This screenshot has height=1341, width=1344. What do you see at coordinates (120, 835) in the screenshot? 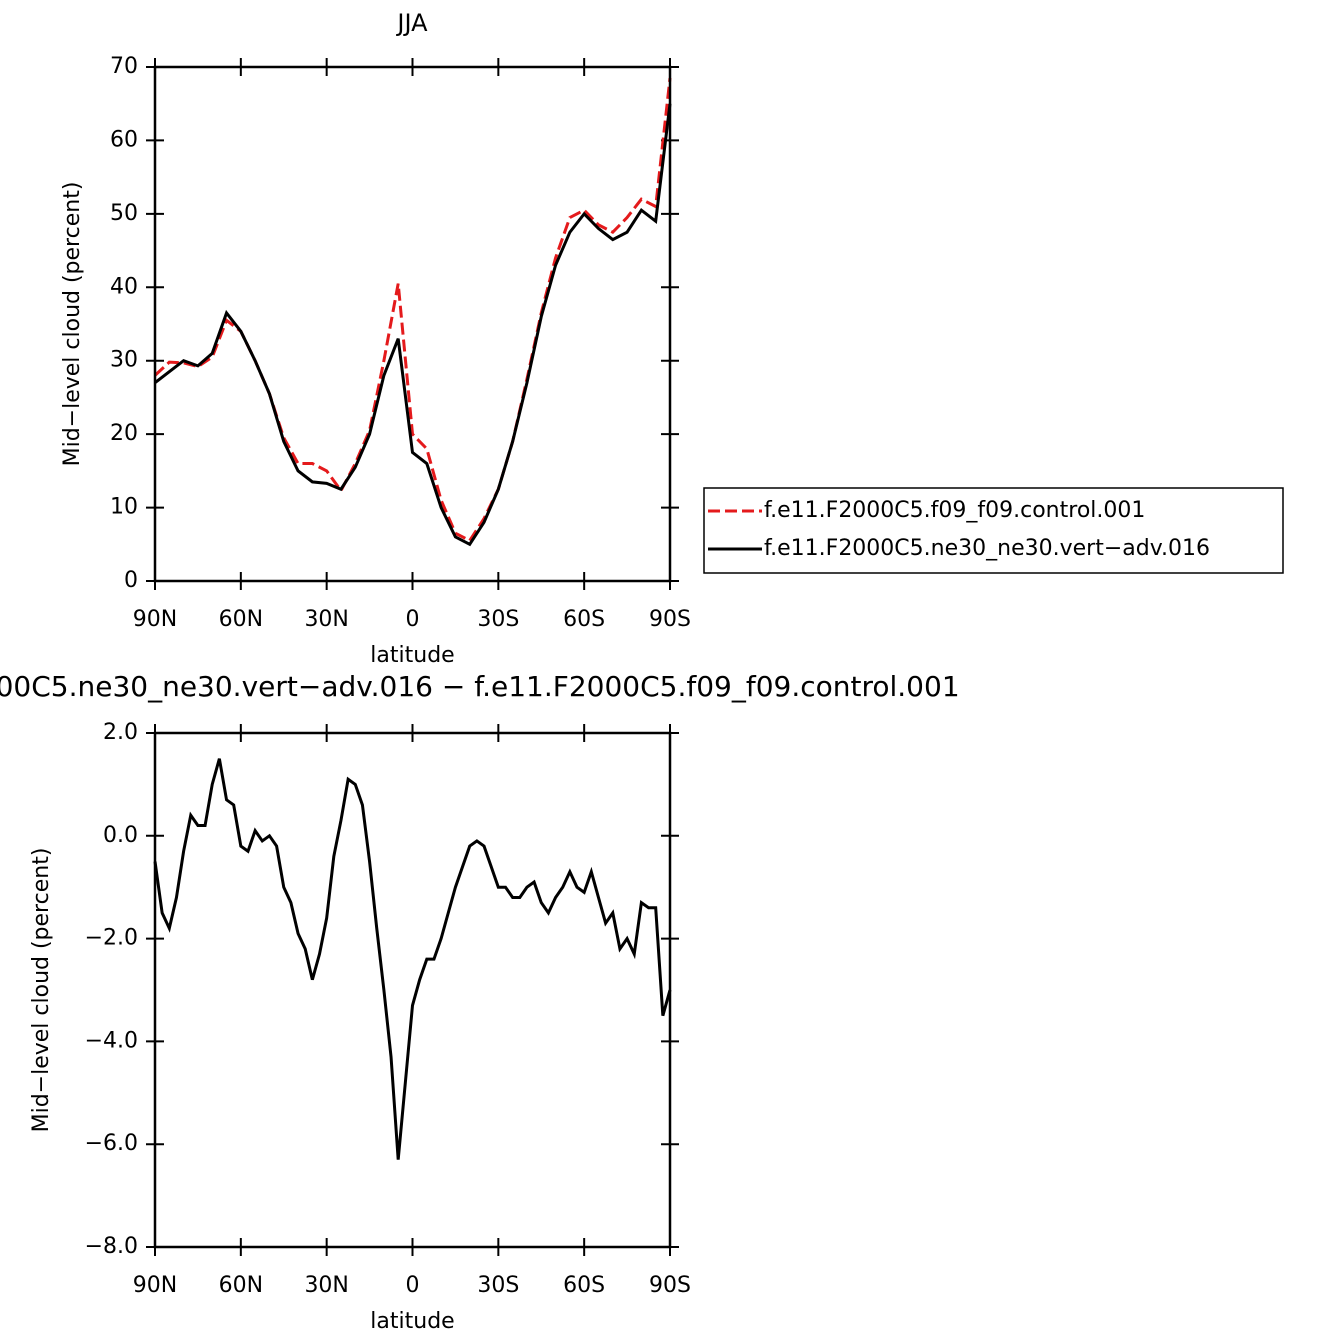
I see `y-tick-label: 0.0` at bounding box center [120, 835].